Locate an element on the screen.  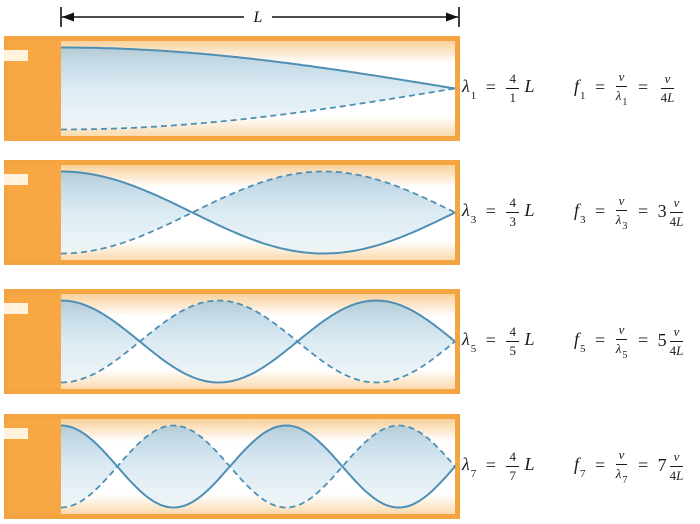
right-arrowhead-icon is located at coordinates (452, 17).